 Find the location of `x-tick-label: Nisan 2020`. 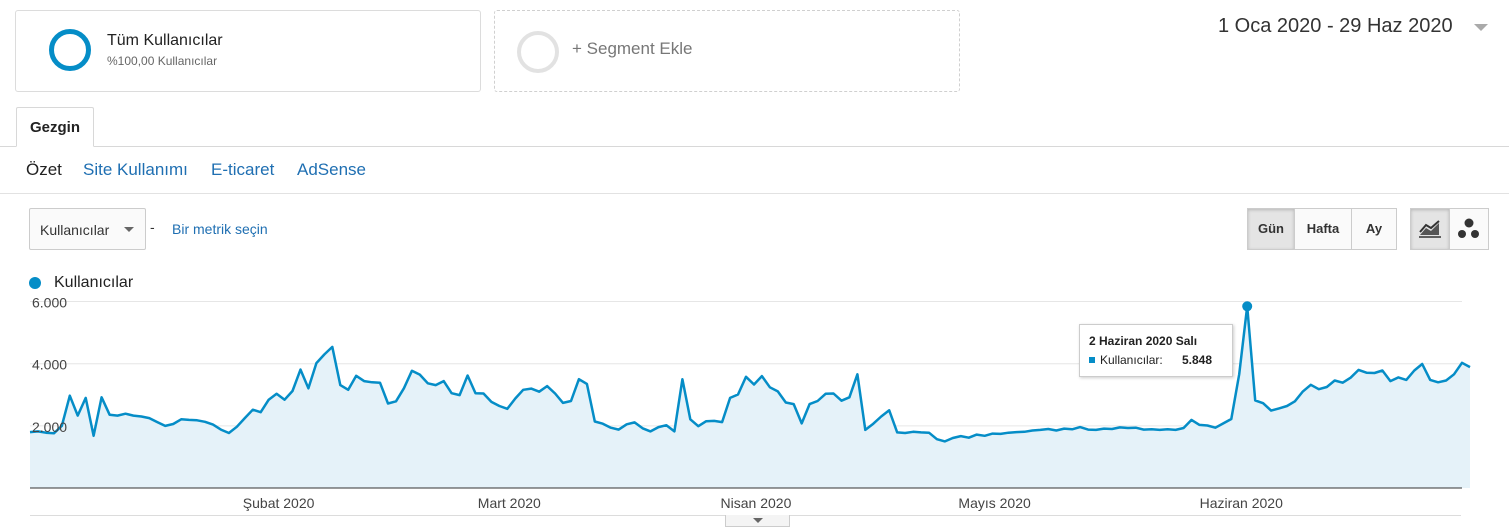

x-tick-label: Nisan 2020 is located at coordinates (756, 503).